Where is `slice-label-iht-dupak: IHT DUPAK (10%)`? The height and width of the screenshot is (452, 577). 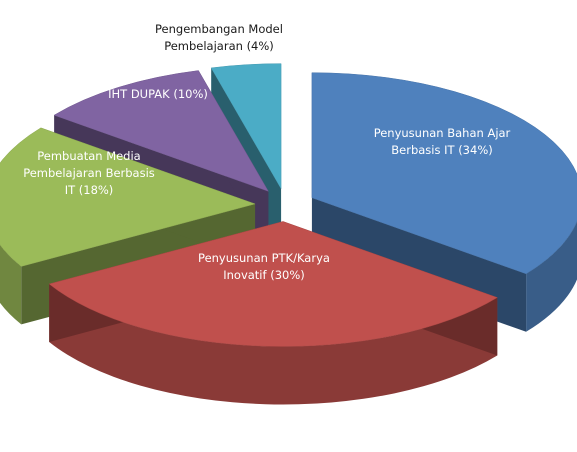
slice-label-iht-dupak: IHT DUPAK (10%) is located at coordinates (158, 94).